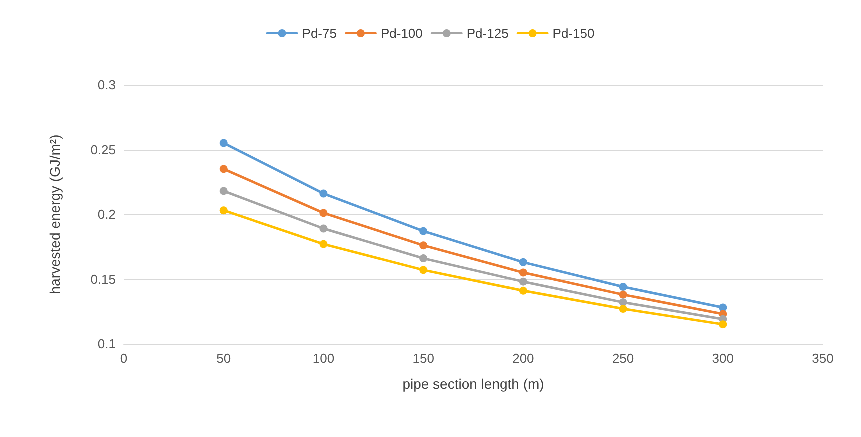 The width and height of the screenshot is (861, 437). I want to click on y-axis-title: harvested energy (GJ/m²), so click(55, 214).